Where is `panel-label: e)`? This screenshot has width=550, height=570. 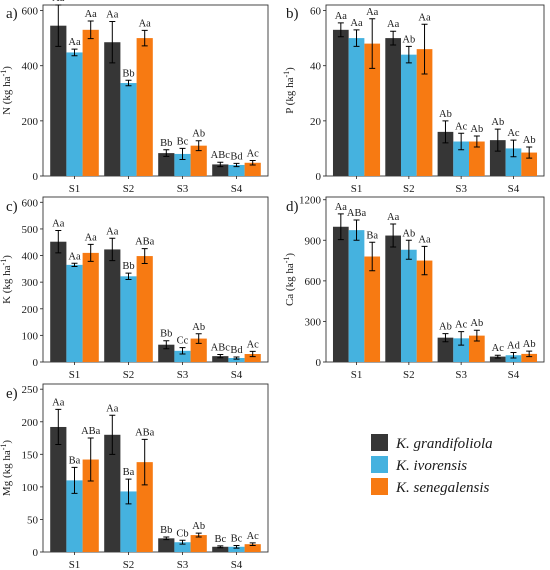 panel-label: e) is located at coordinates (12, 394).